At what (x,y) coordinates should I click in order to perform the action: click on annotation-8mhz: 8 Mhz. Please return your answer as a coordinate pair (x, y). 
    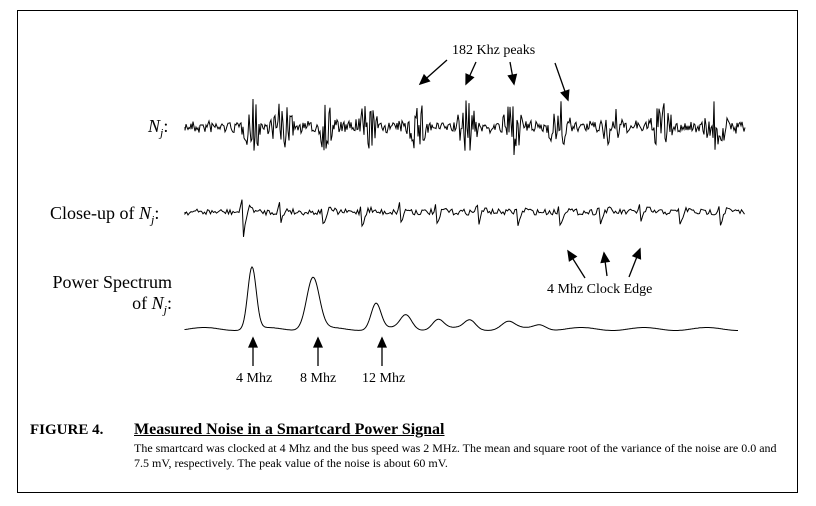
    Looking at the image, I should click on (318, 378).